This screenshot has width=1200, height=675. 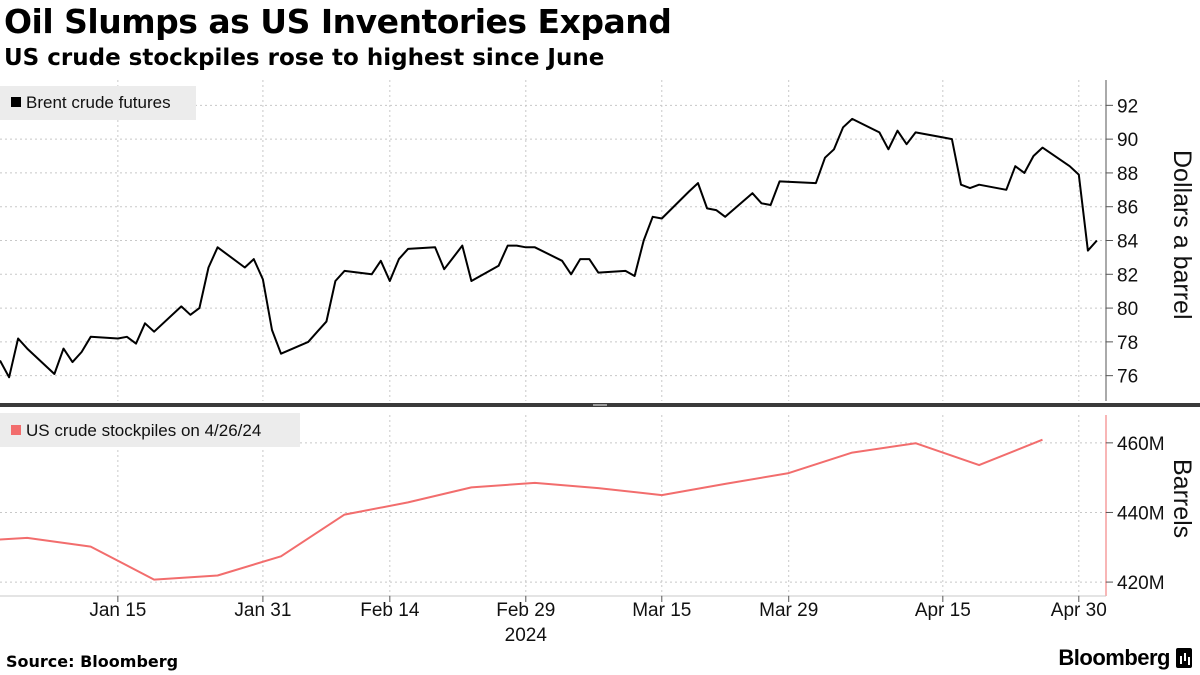 I want to click on bloomberg-logo: Bloomberg, so click(x=1125, y=658).